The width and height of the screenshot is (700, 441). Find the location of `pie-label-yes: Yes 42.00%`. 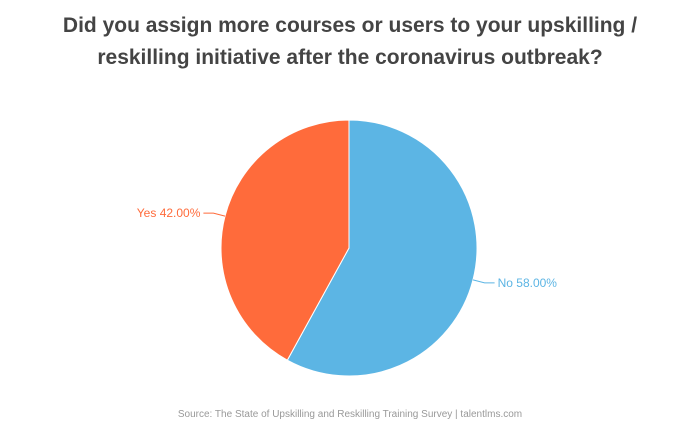

pie-label-yes: Yes 42.00% is located at coordinates (169, 213).